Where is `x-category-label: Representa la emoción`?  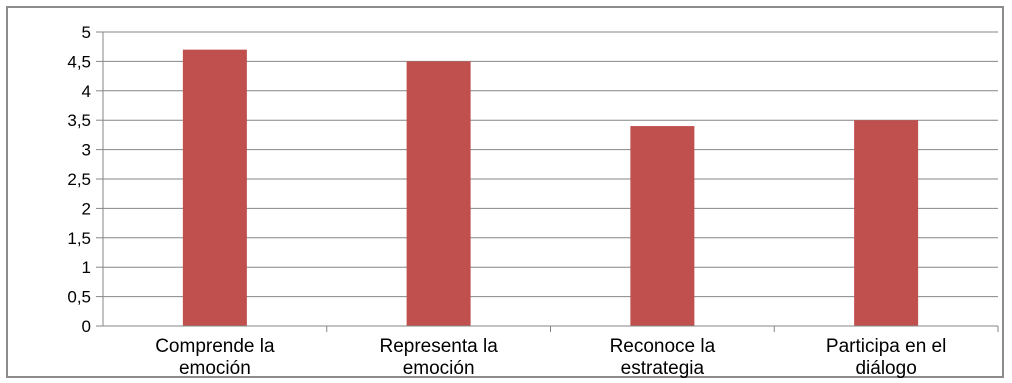 x-category-label: Representa la emoción is located at coordinates (438, 357).